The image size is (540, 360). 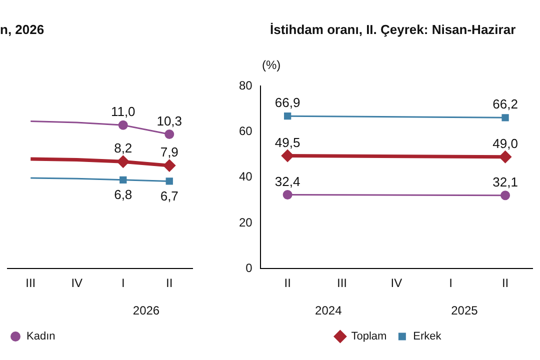 What do you see at coordinates (427, 336) in the screenshot?
I see `legend-label: Erkek` at bounding box center [427, 336].